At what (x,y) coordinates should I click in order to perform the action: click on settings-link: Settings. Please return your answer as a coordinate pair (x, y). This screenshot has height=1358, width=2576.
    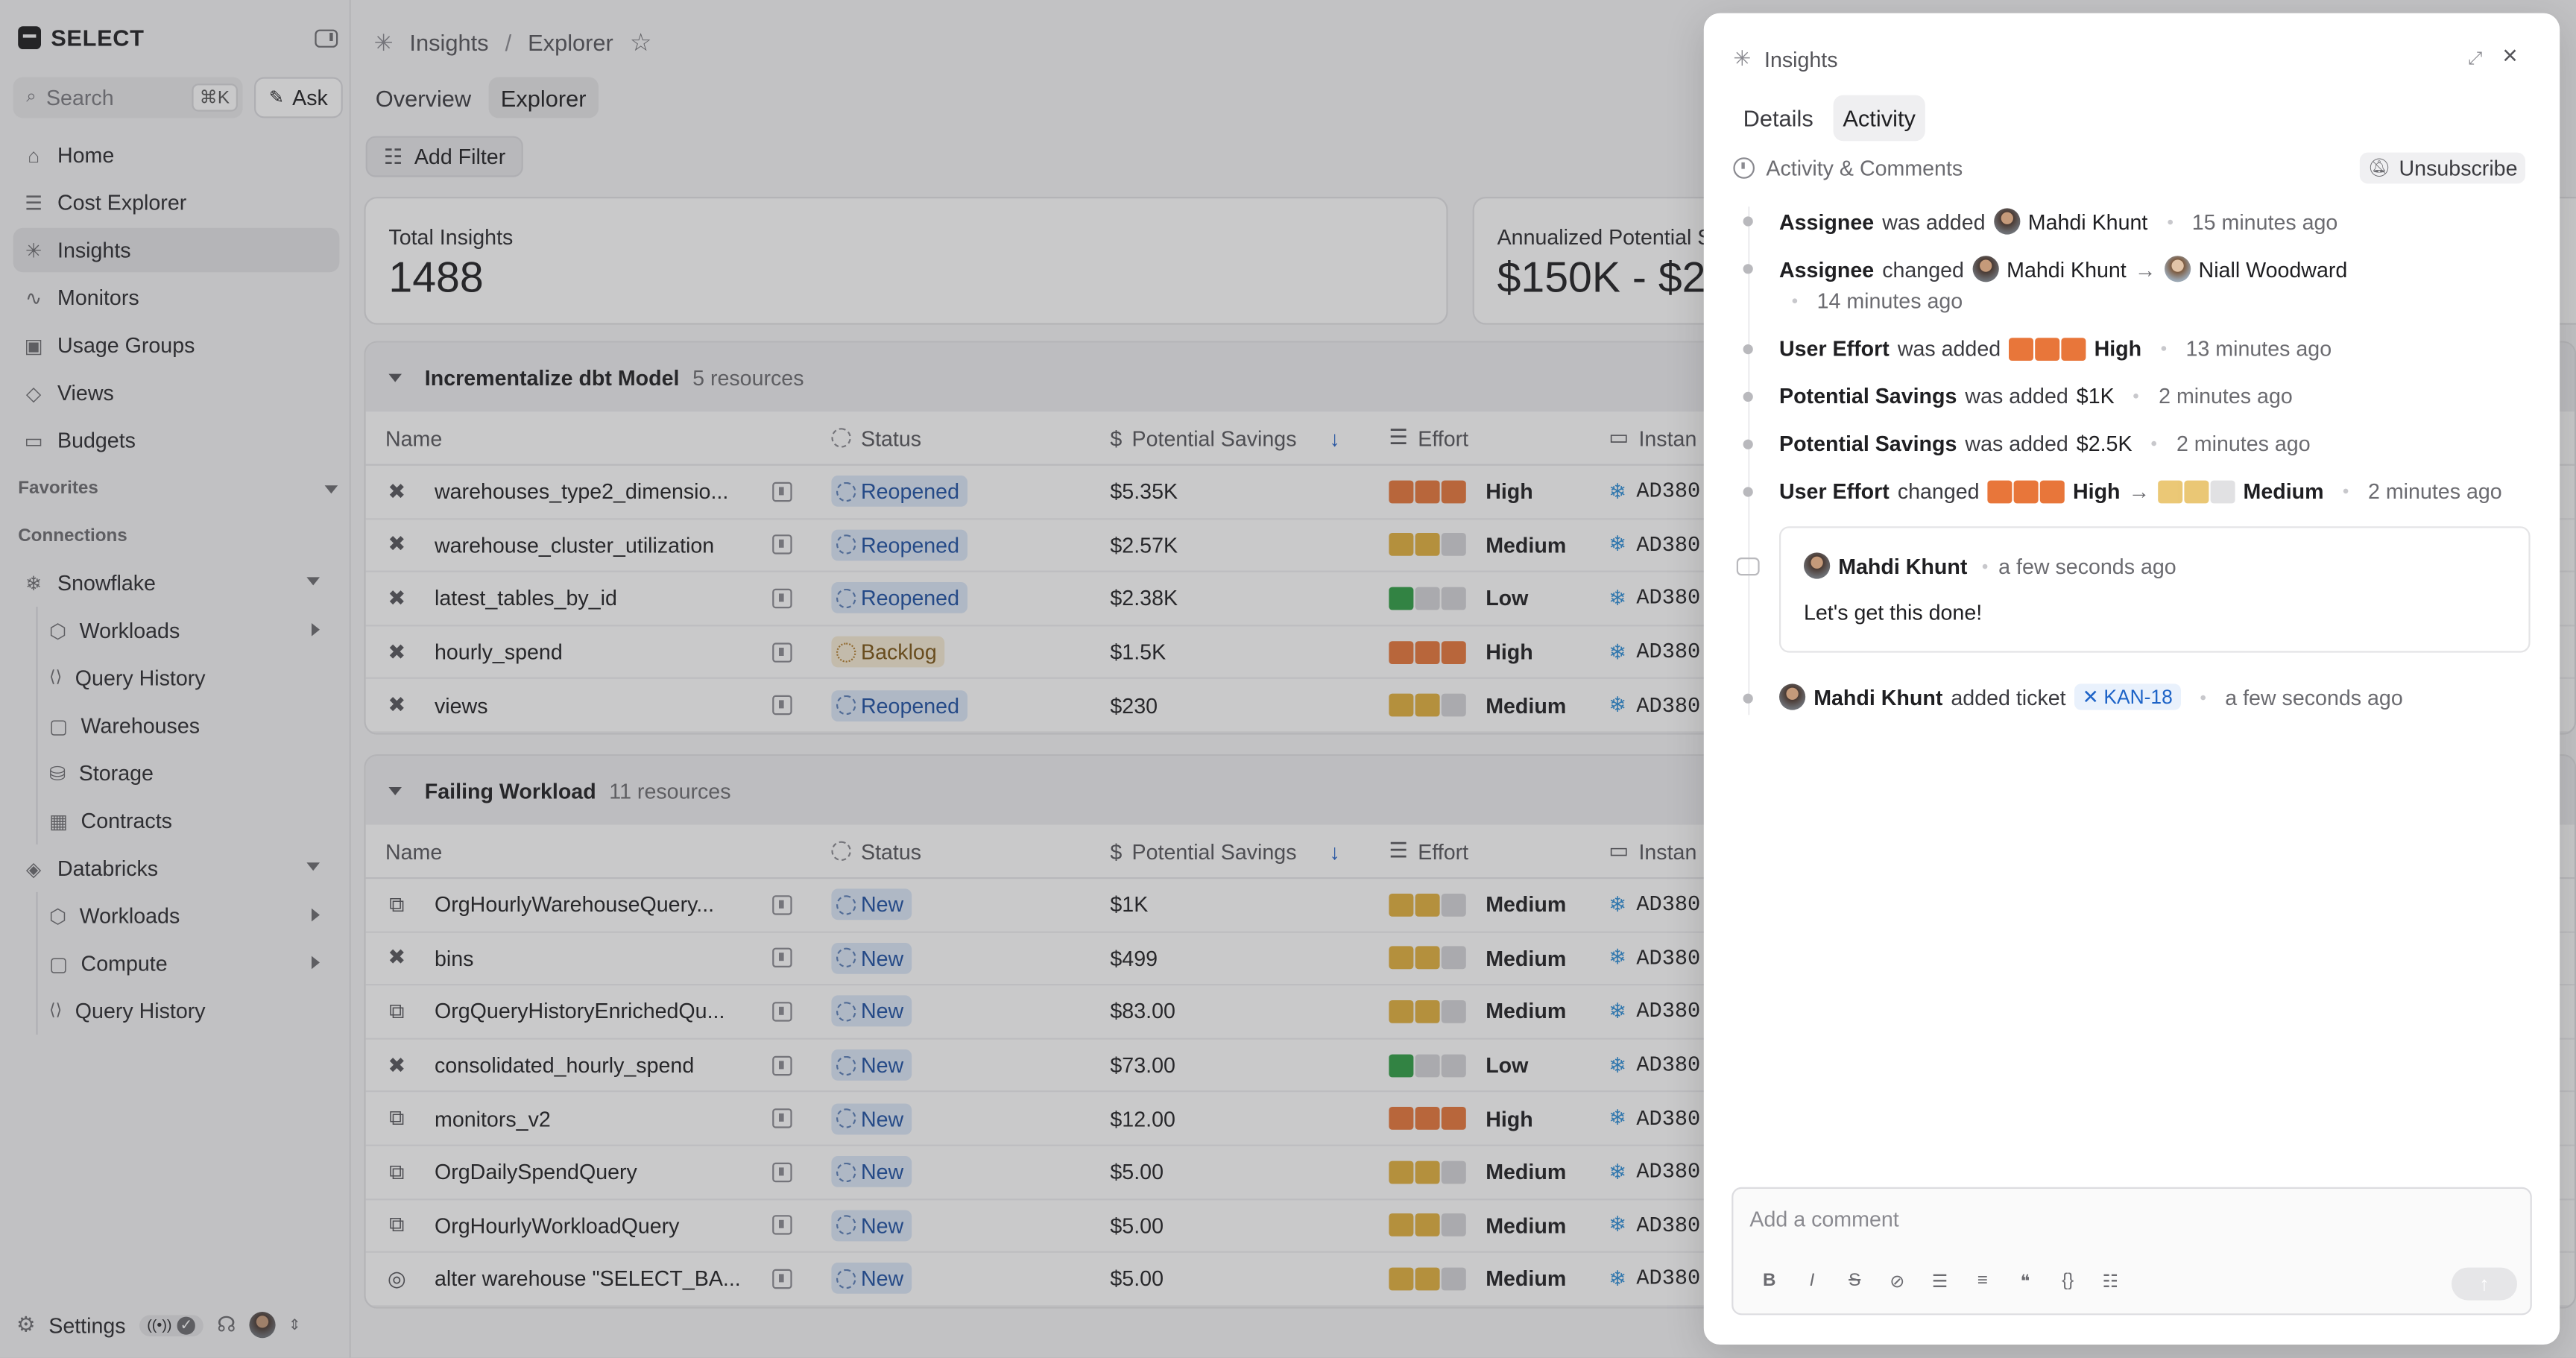
    Looking at the image, I should click on (87, 1325).